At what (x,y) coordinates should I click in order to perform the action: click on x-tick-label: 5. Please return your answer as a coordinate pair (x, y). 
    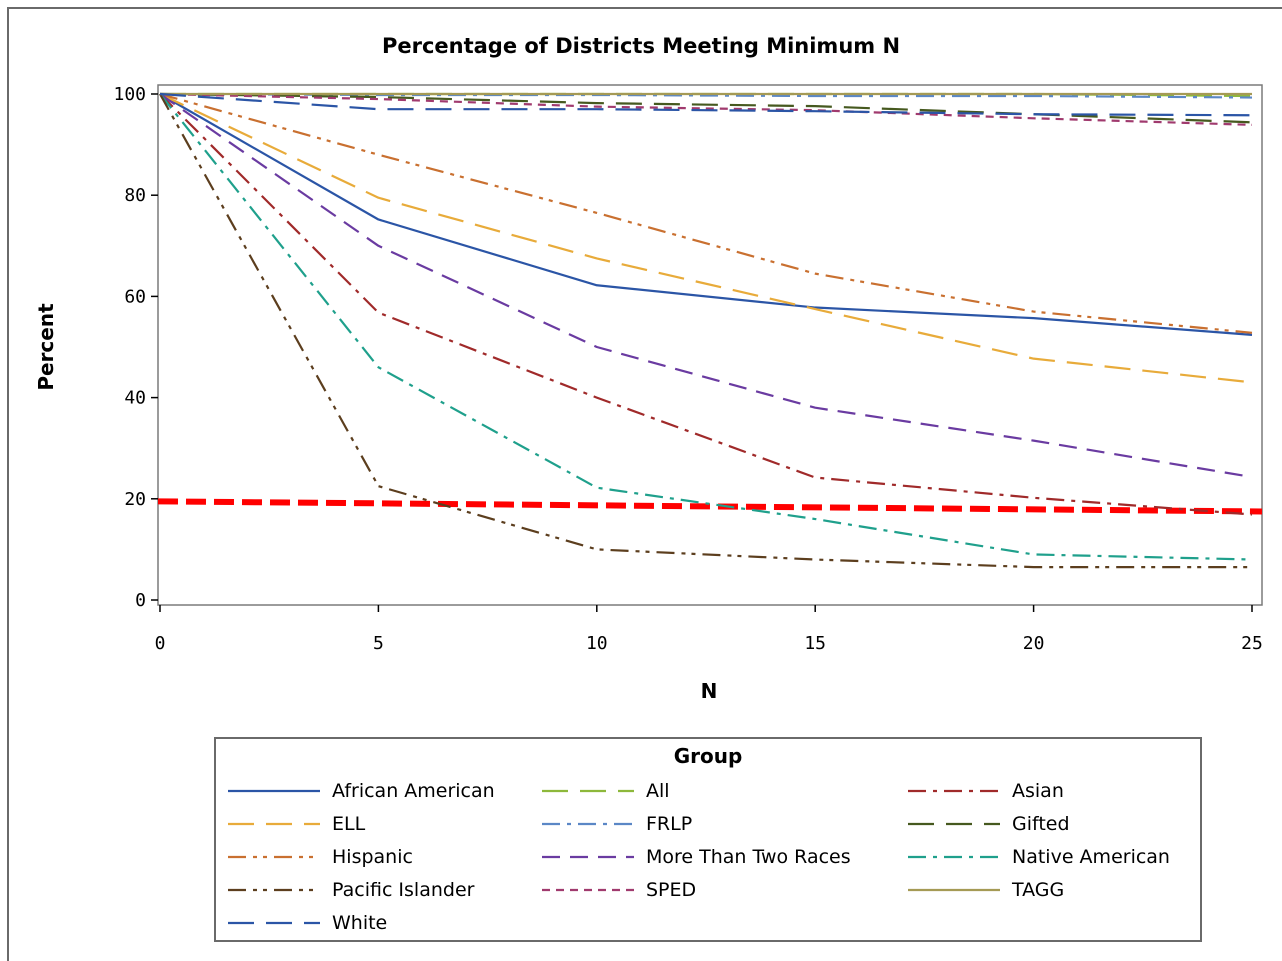
    Looking at the image, I should click on (378, 643).